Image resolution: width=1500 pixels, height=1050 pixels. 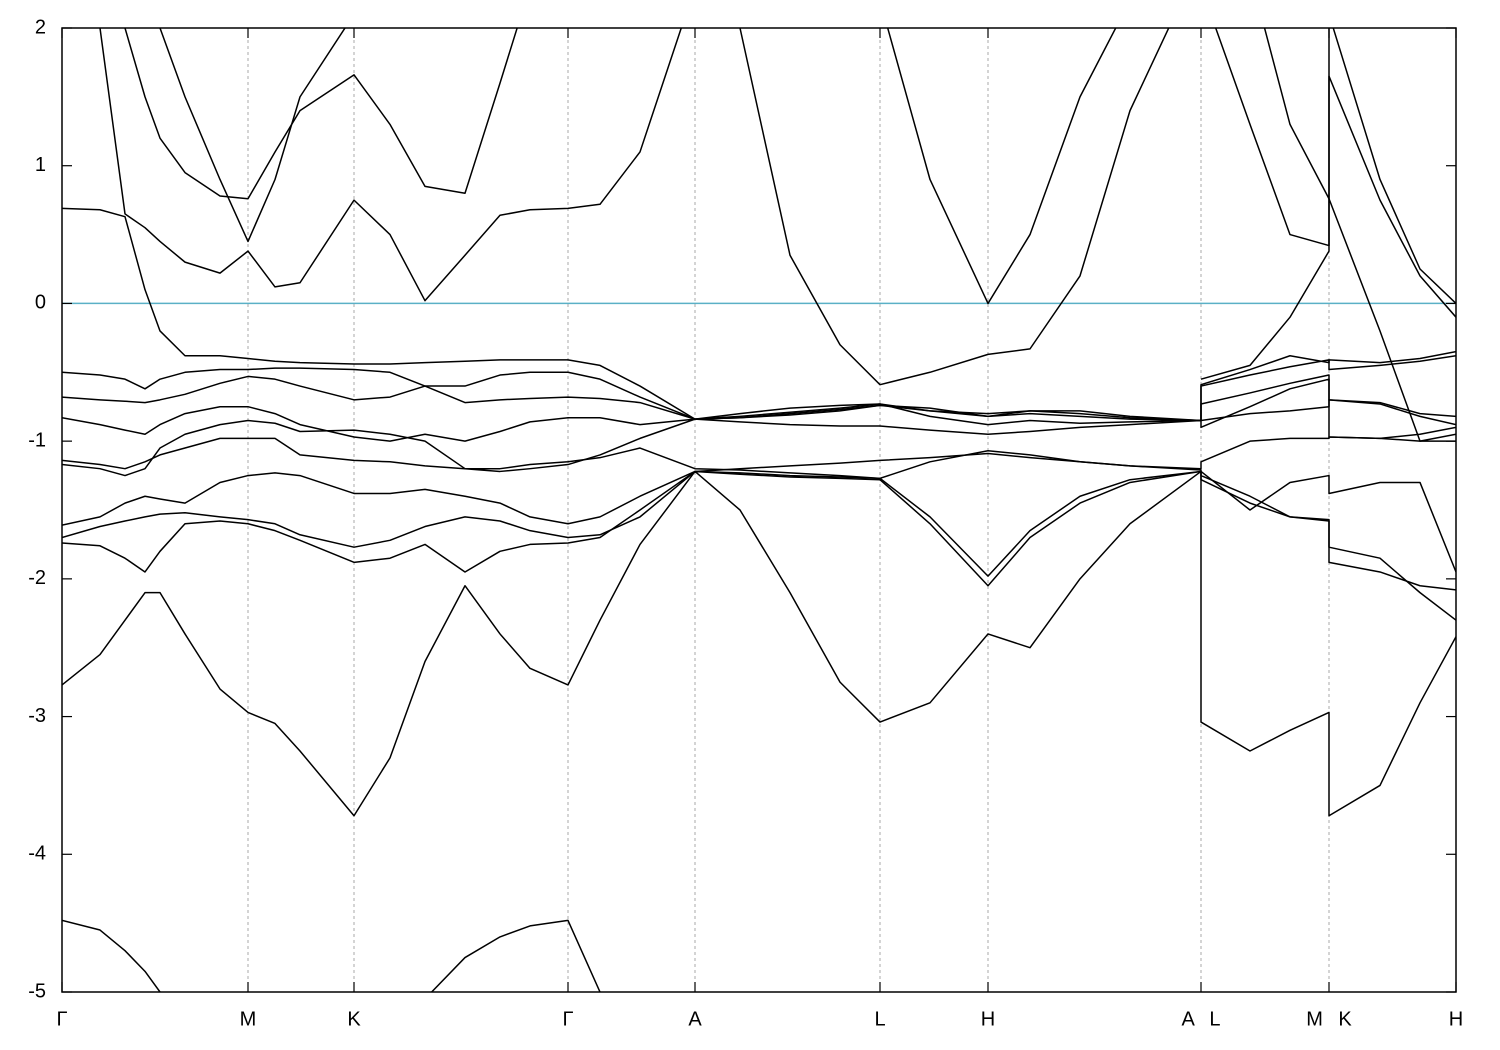 What do you see at coordinates (37, 716) in the screenshot?
I see `y-tick-label: -3` at bounding box center [37, 716].